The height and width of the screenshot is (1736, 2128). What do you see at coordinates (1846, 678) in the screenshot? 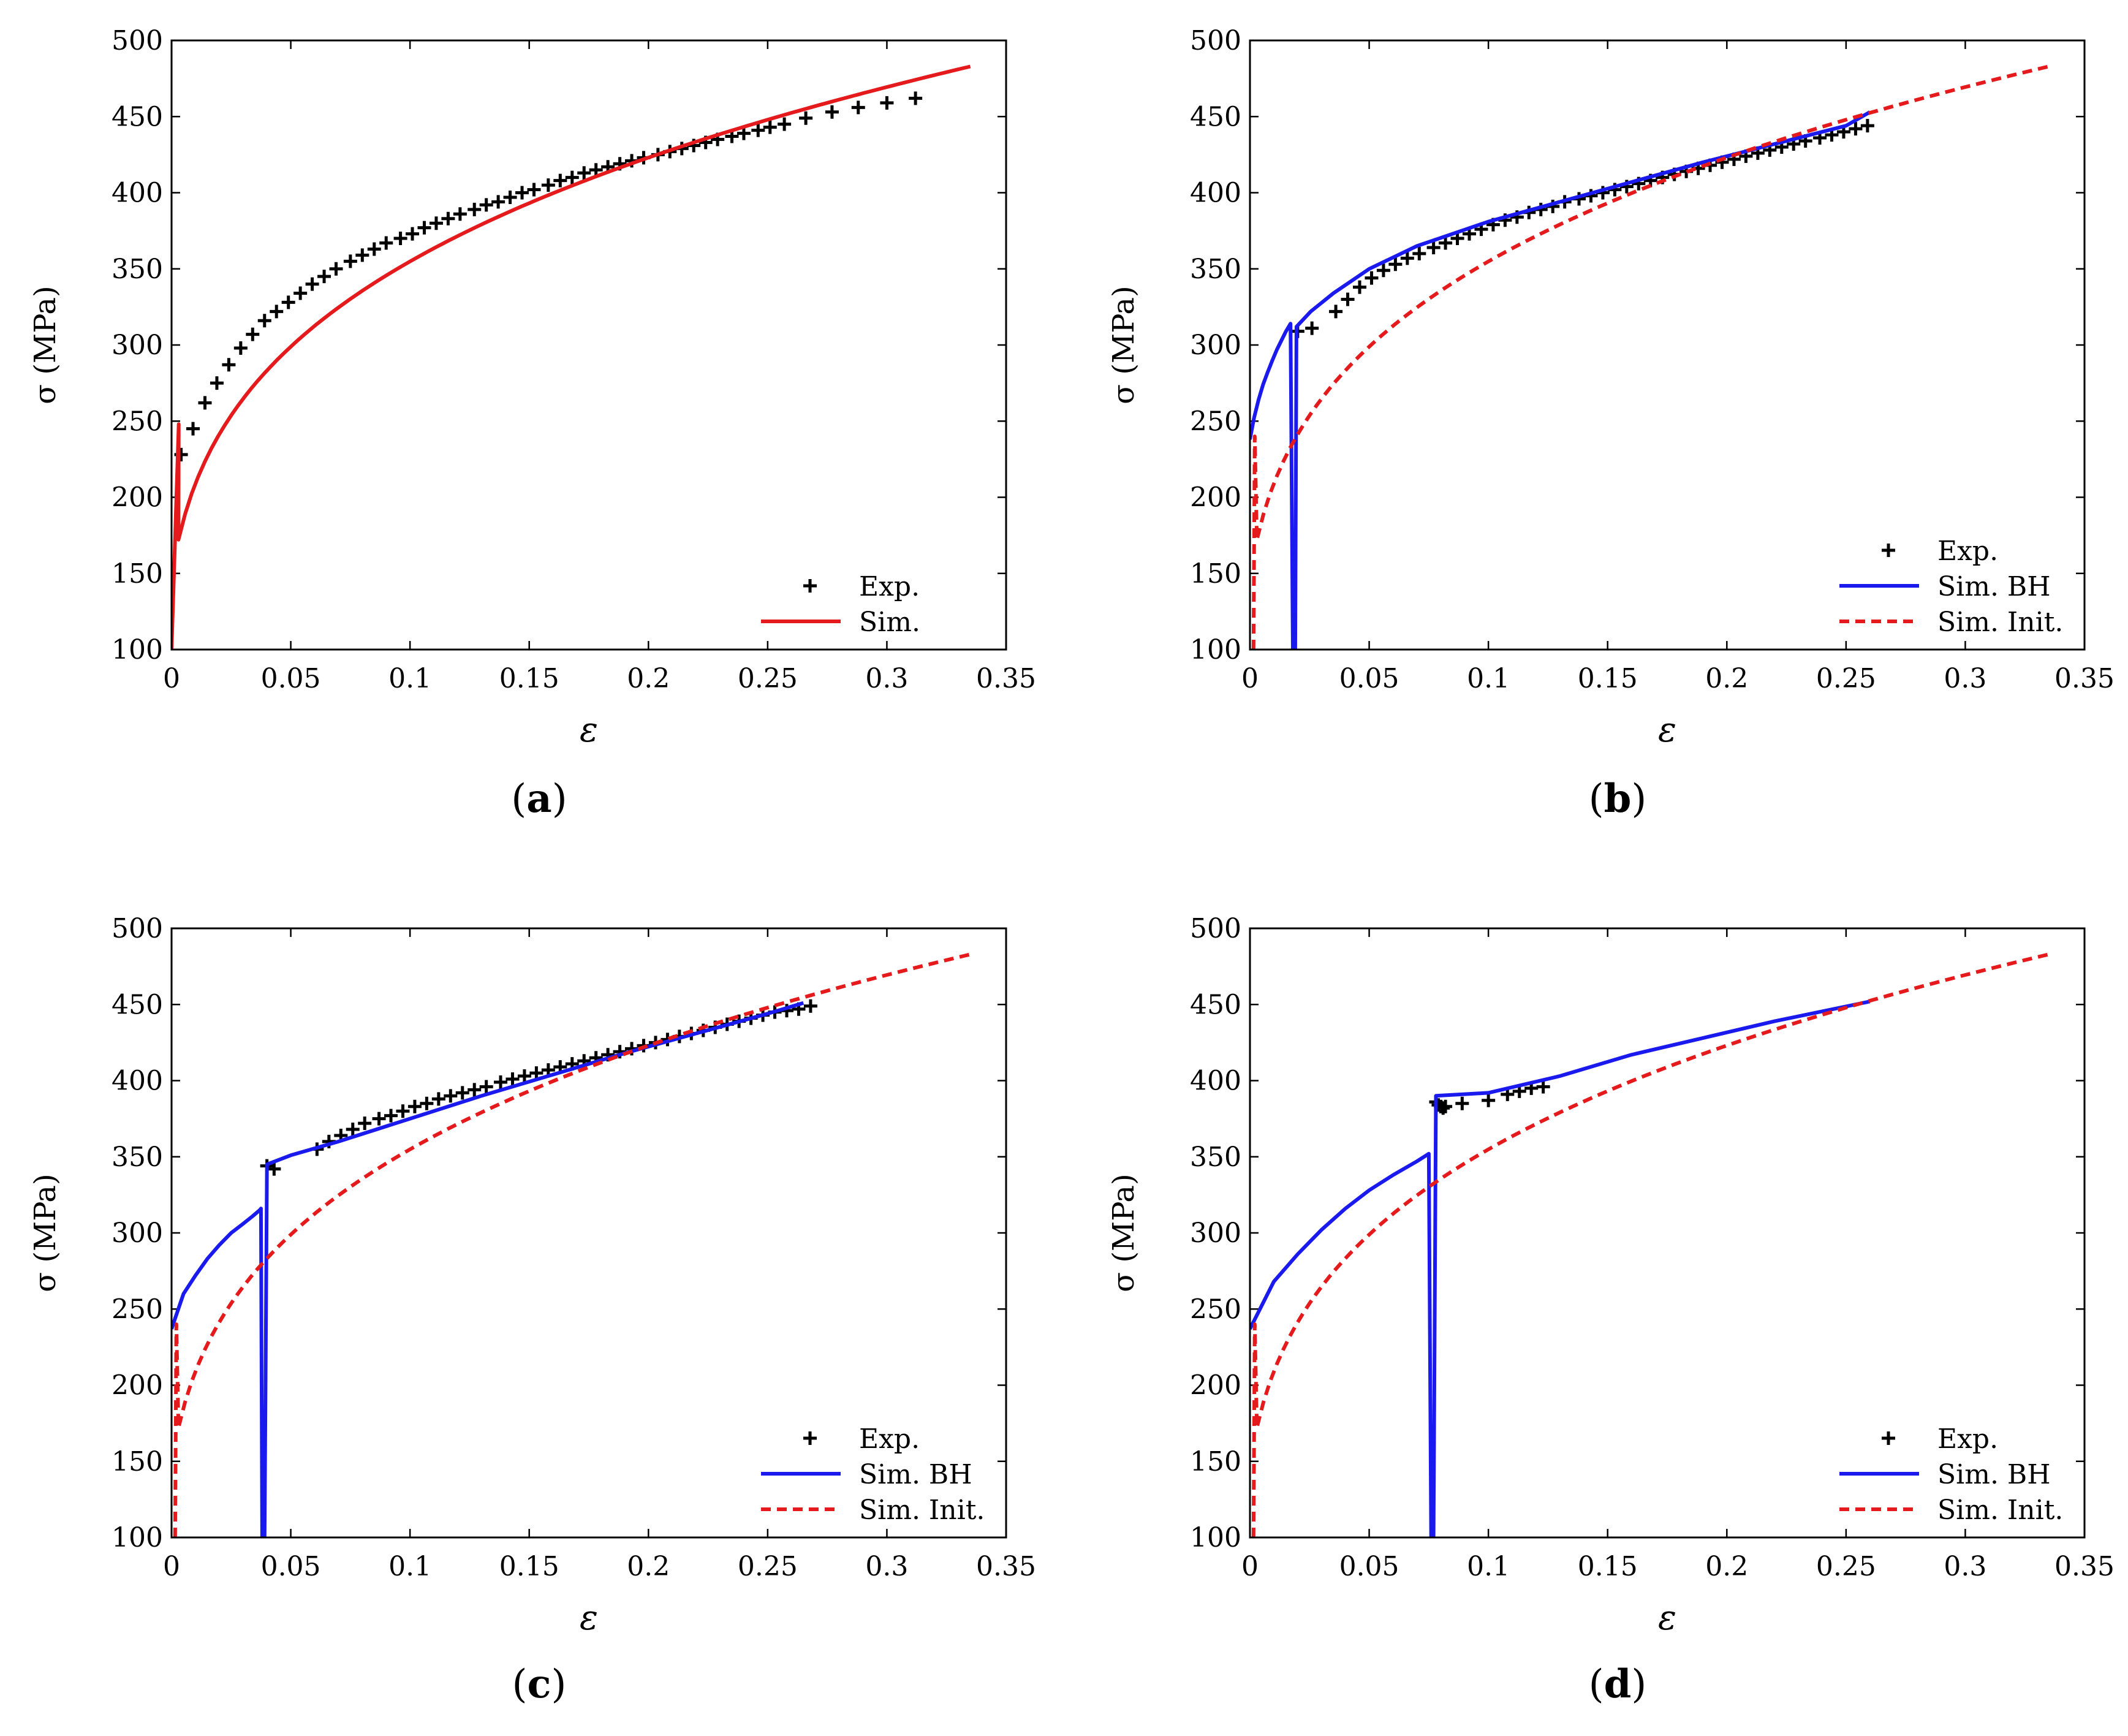
I see `x-tick-label: 0.25` at bounding box center [1846, 678].